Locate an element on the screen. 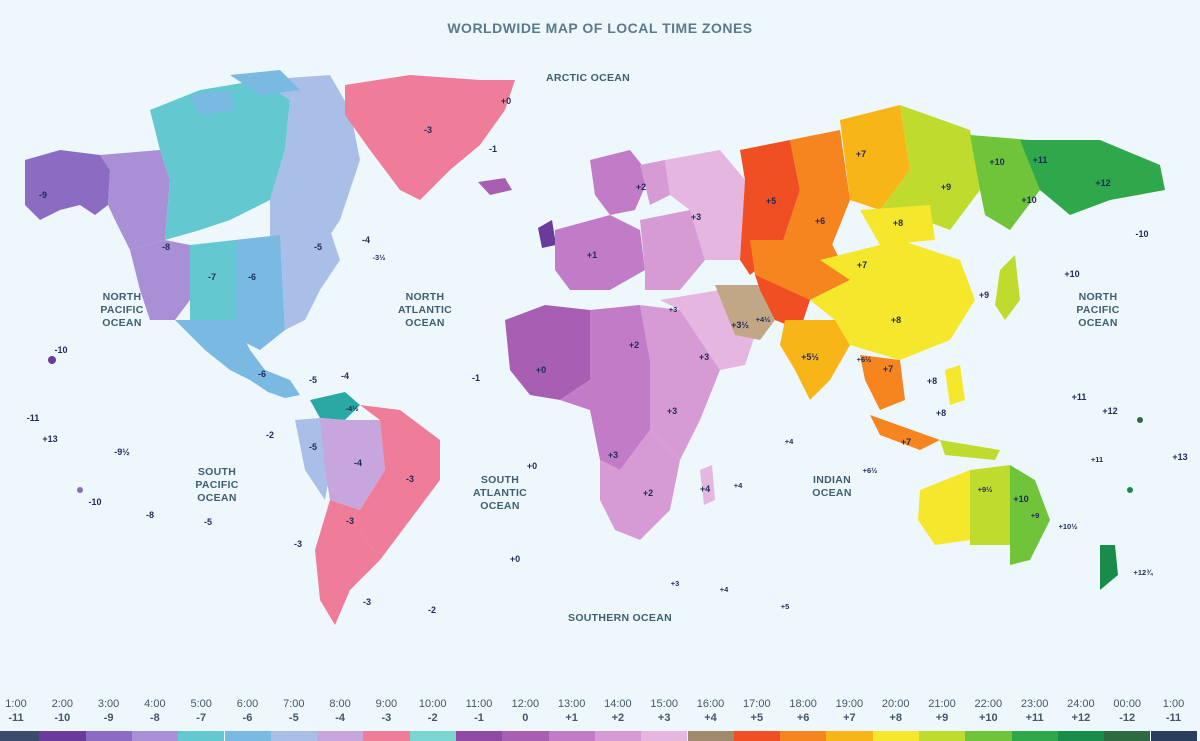  region-central-america is located at coordinates (275, 384).